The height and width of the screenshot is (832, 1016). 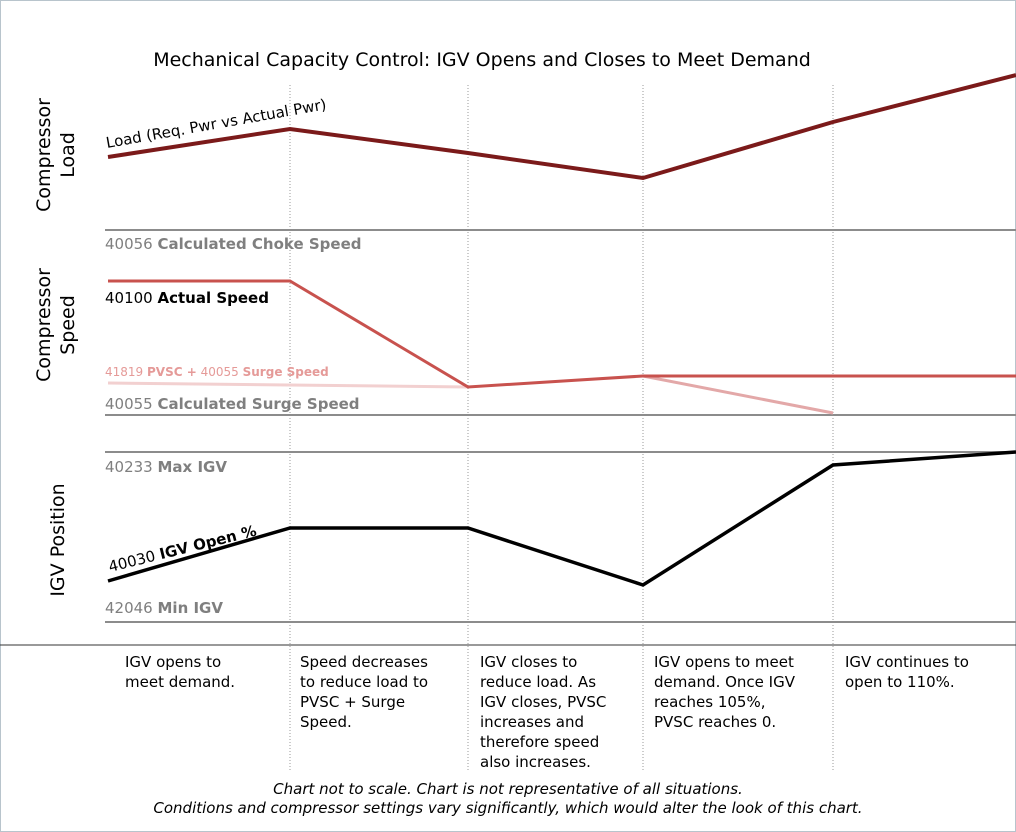 I want to click on column-note: IGV closes, PVSC, so click(x=543, y=702).